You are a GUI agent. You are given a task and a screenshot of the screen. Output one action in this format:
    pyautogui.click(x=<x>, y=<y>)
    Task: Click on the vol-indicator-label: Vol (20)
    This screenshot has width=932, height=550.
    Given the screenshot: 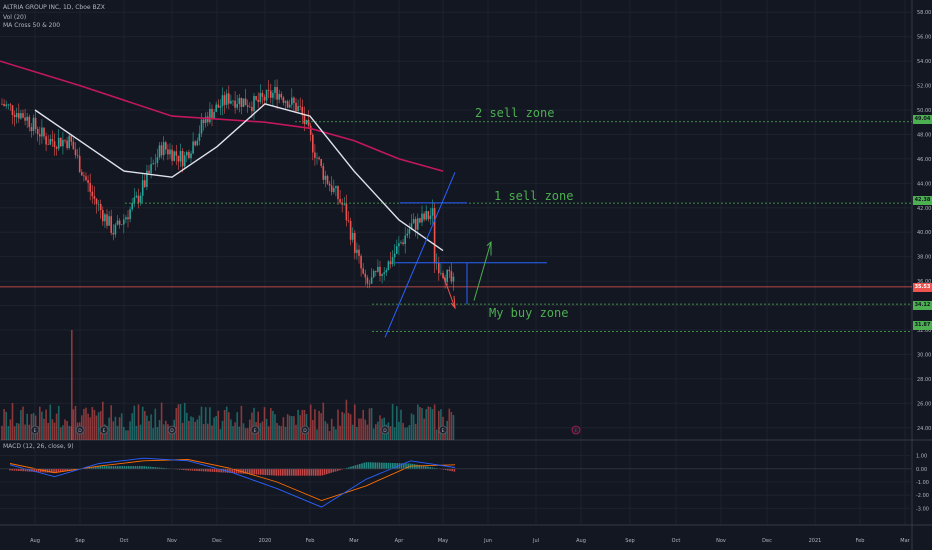 What is the action you would take?
    pyautogui.click(x=15, y=17)
    